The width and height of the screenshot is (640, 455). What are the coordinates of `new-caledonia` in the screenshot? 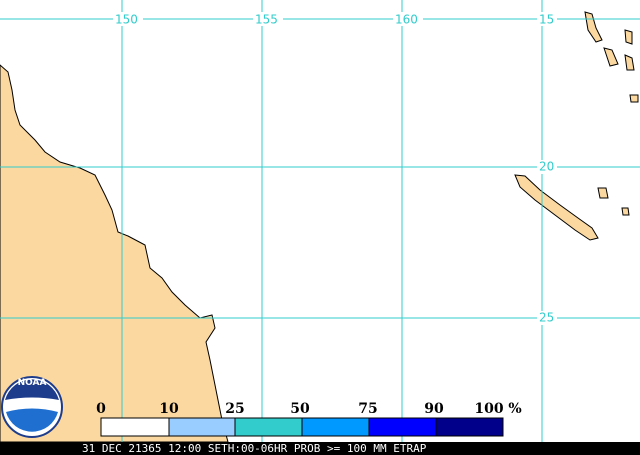 It's located at (556, 207).